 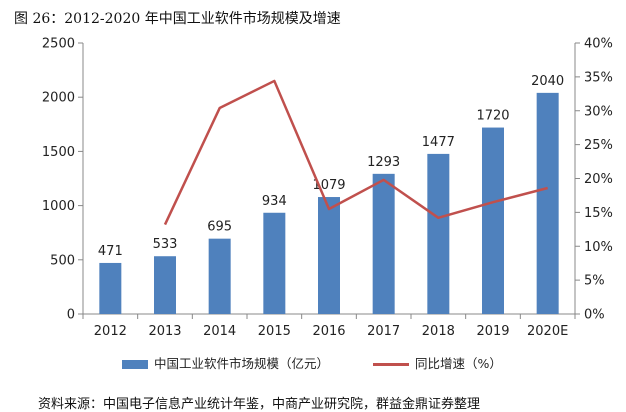 I want to click on x-axis-tick-label: 2019, so click(x=492, y=331).